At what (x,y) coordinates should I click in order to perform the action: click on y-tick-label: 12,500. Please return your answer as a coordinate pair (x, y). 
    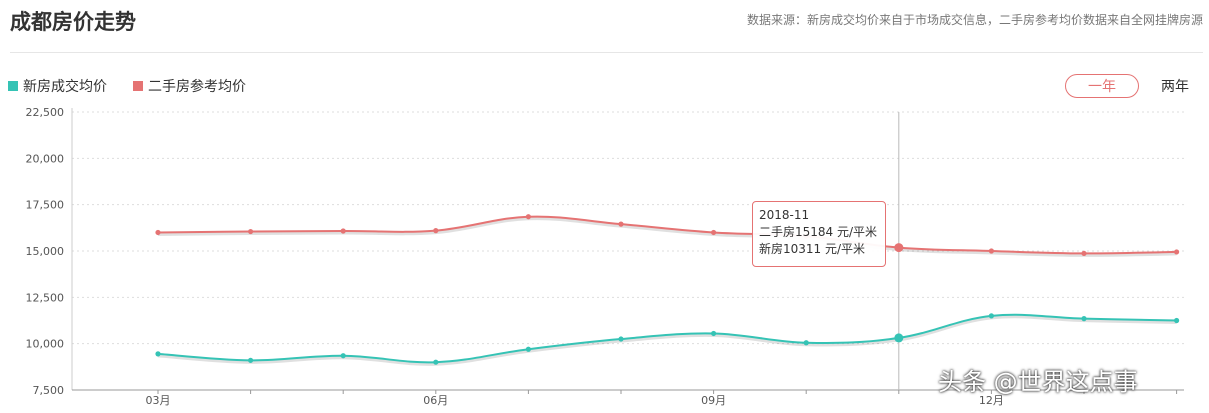
    Looking at the image, I should click on (45, 297).